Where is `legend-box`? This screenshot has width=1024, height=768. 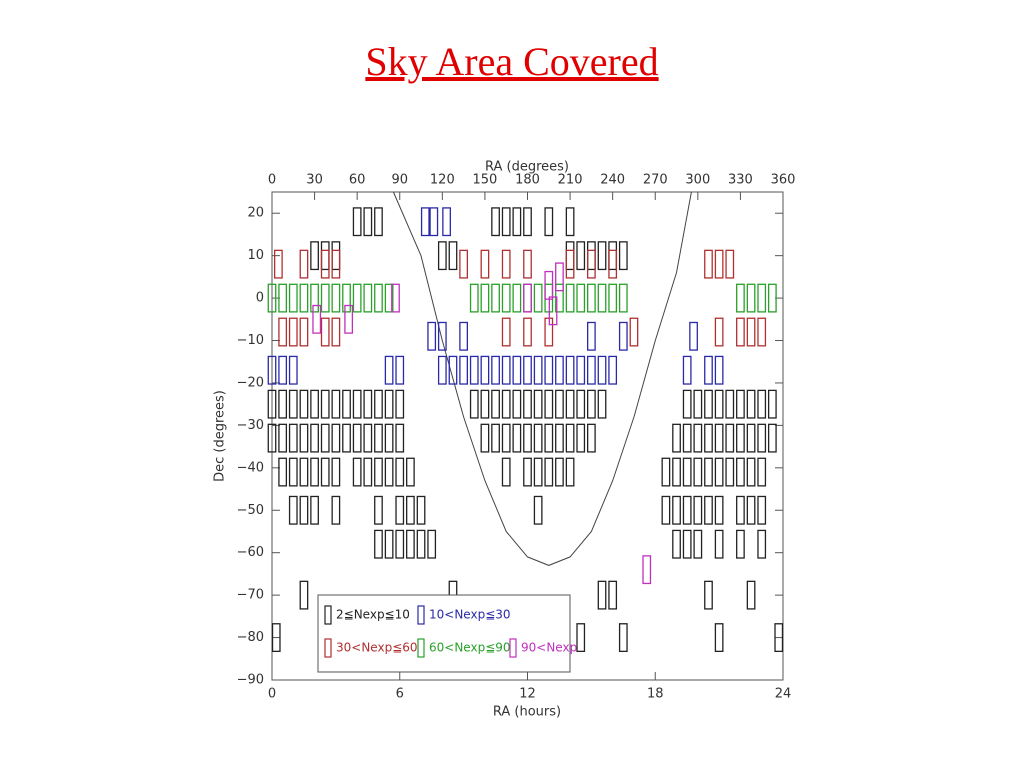
legend-box is located at coordinates (444, 633).